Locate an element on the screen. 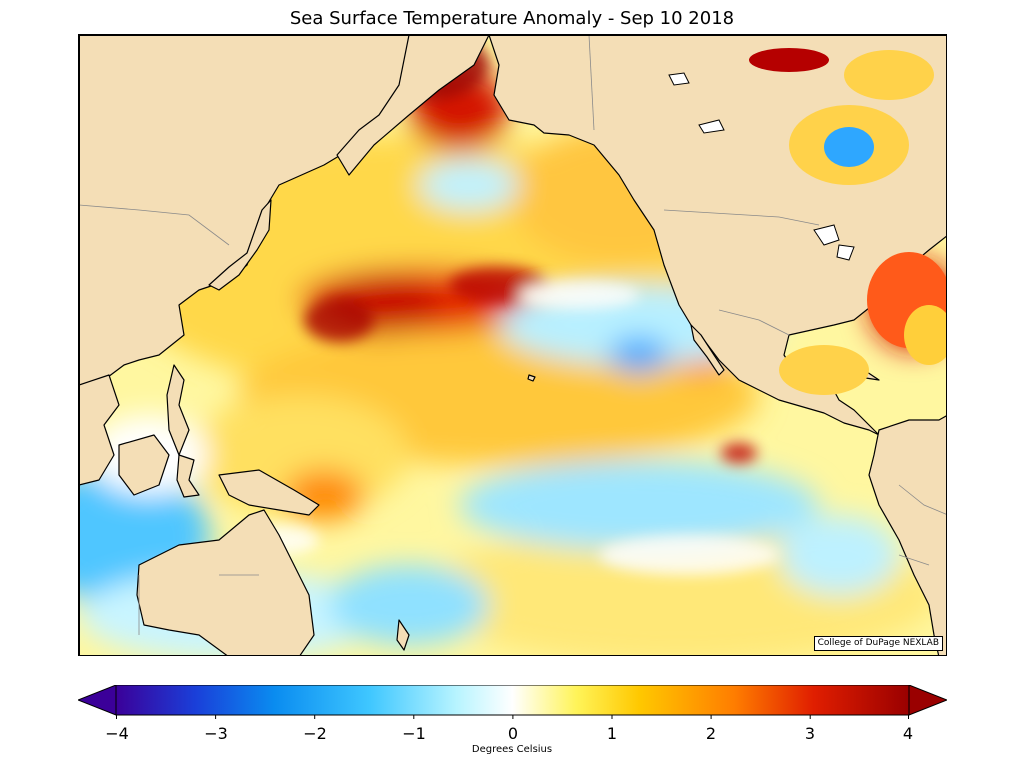 The image size is (1024, 768). philippines is located at coordinates (178, 410).